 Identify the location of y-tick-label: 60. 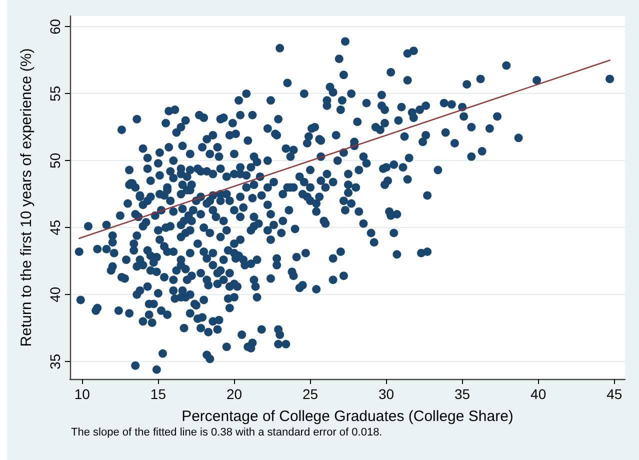
(55, 26).